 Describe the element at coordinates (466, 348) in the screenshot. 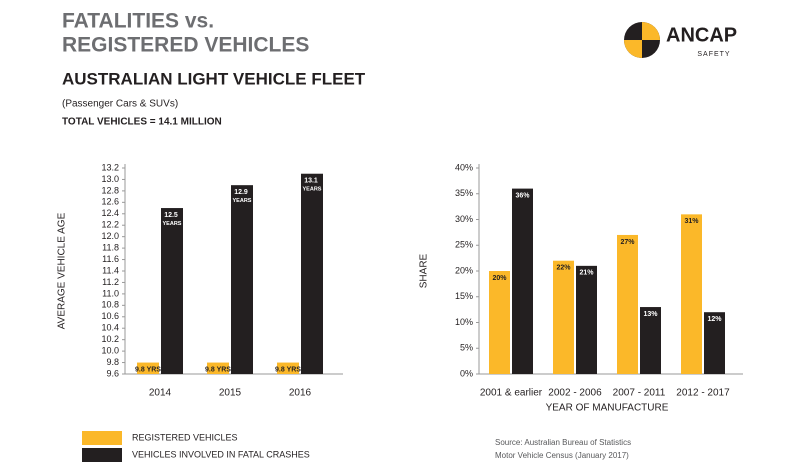

I see `y-tick-label: 5%` at that location.